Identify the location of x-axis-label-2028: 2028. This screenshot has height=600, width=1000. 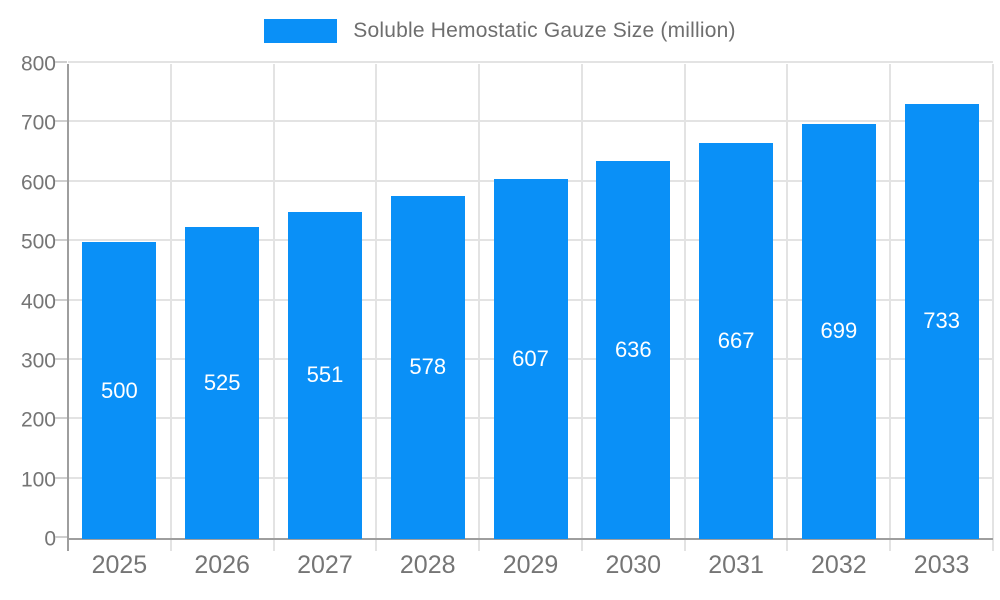
(427, 565).